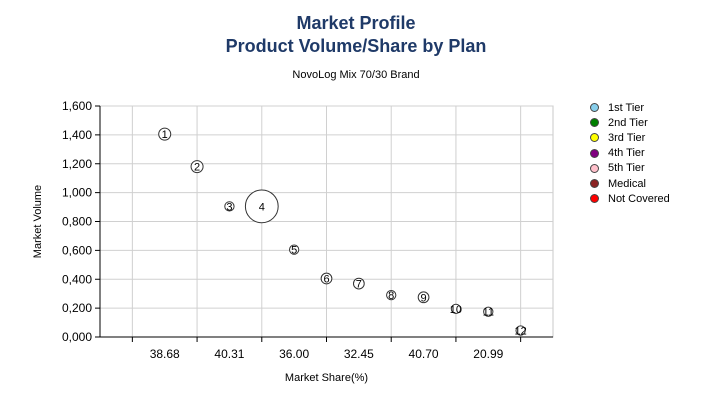 This screenshot has height=400, width=712. I want to click on x-tick-label: 40.70, so click(424, 354).